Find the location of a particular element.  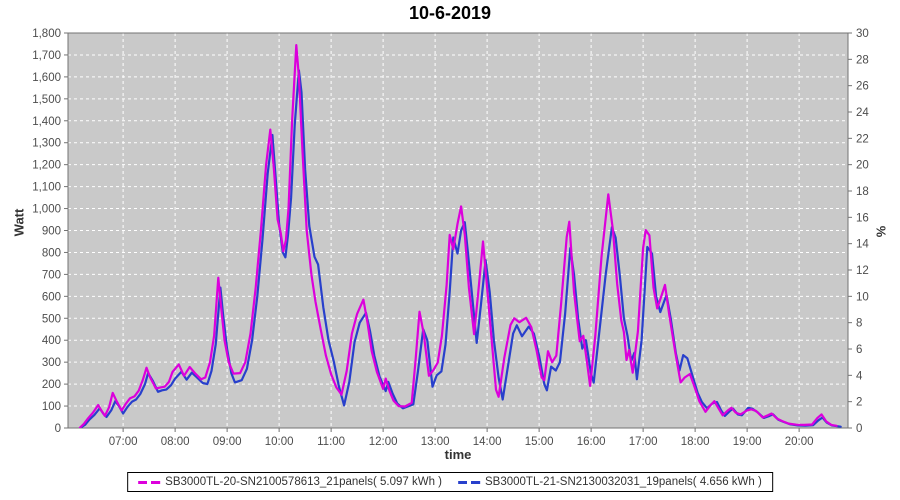

y-left-tick-label: 700 is located at coordinates (51, 275).